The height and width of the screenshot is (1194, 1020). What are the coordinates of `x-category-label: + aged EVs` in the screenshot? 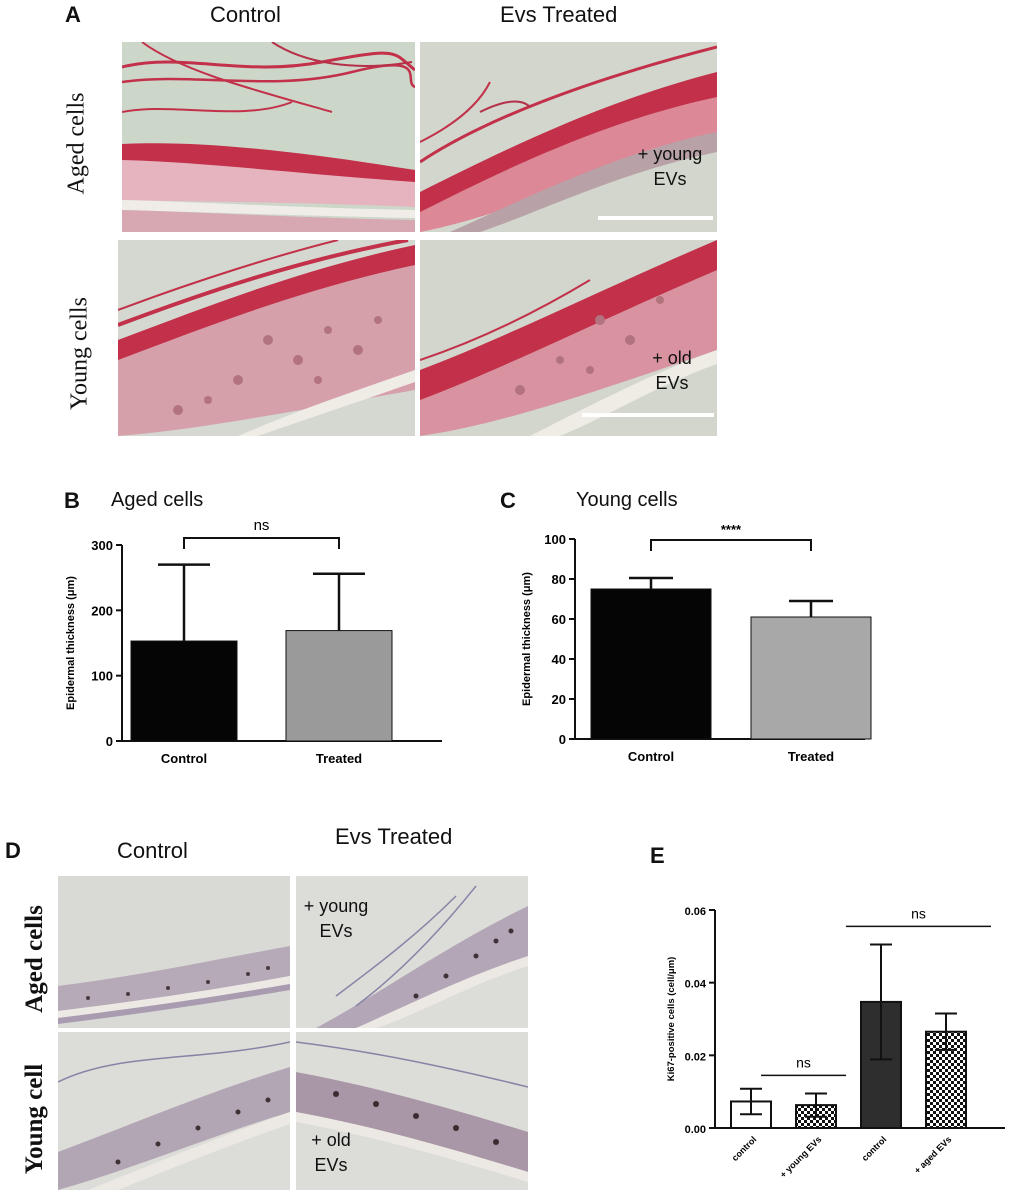 It's located at (932, 1154).